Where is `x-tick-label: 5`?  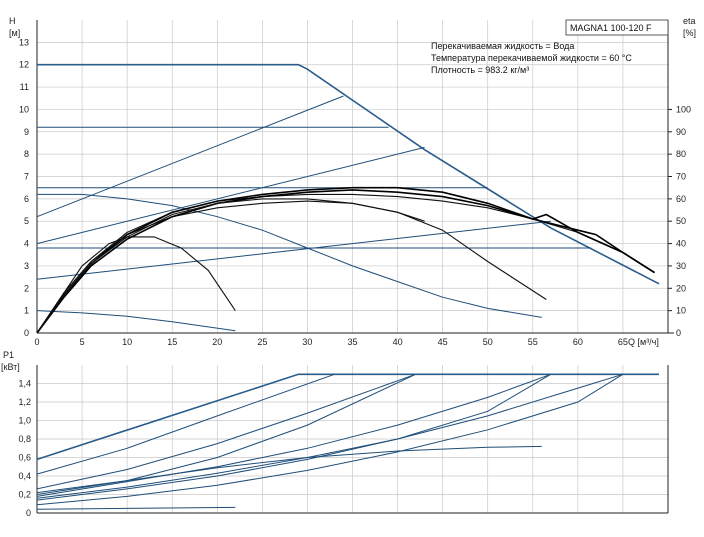 x-tick-label: 5 is located at coordinates (82, 342).